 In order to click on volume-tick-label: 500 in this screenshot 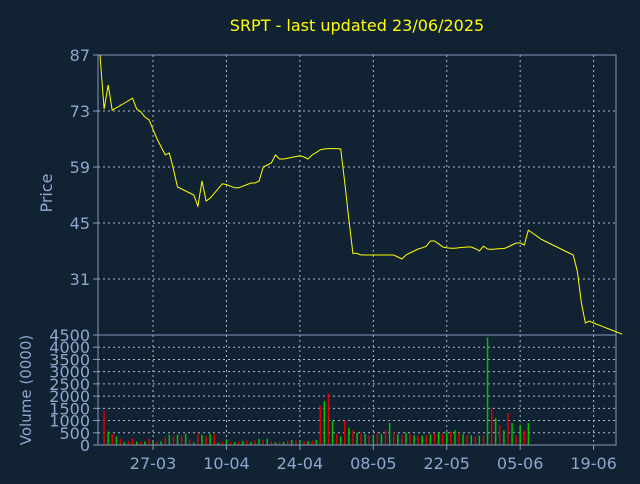, I will do `click(74, 433)`.